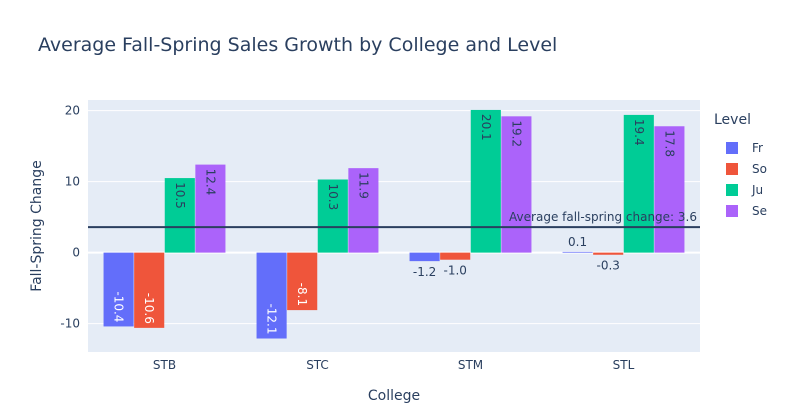 This screenshot has width=800, height=420. What do you see at coordinates (740, 147) in the screenshot?
I see `legend-item-fr: Fr` at bounding box center [740, 147].